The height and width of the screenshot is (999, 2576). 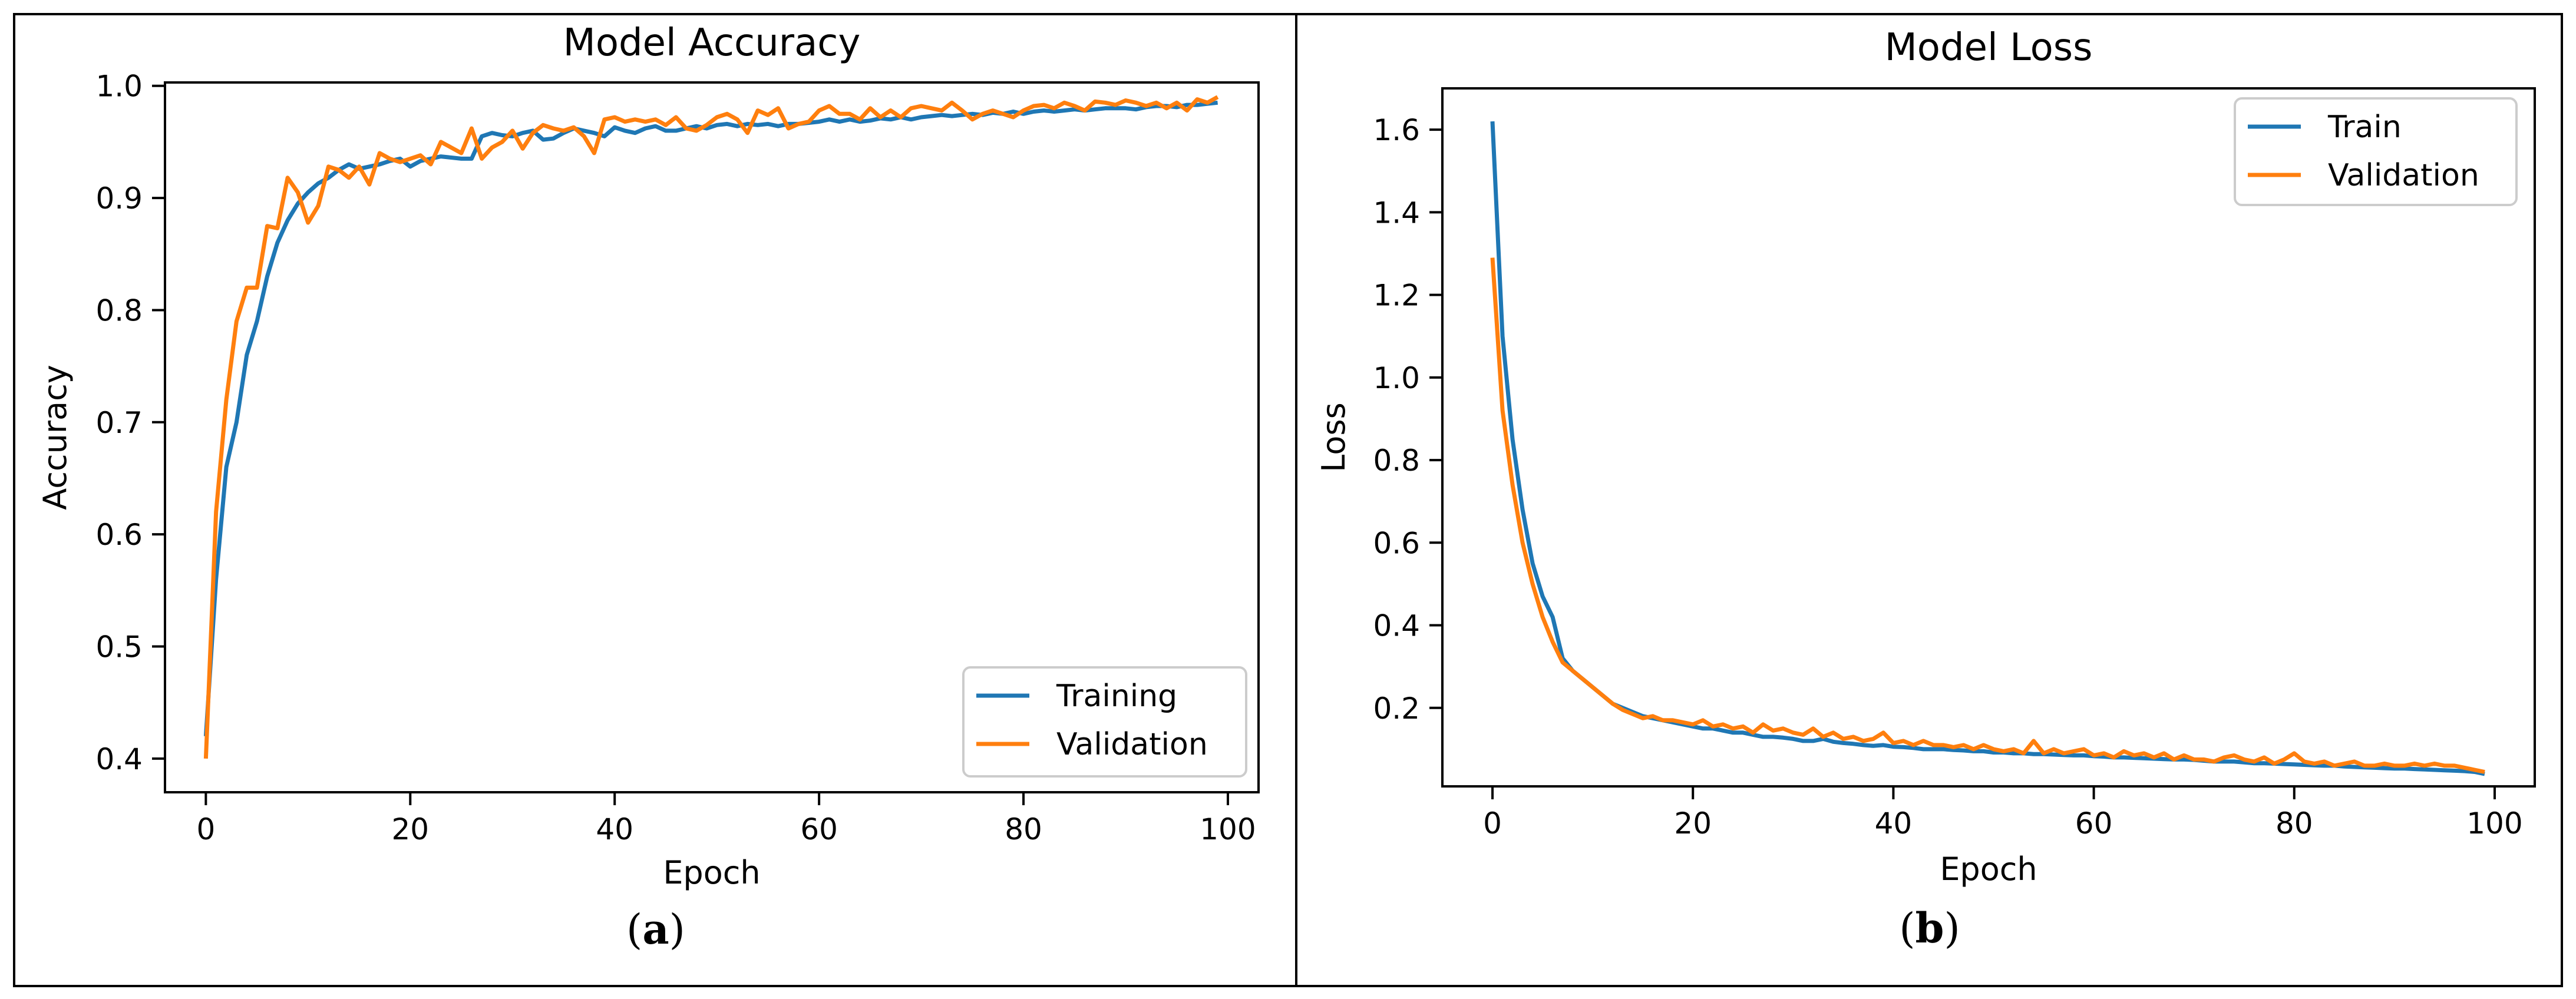 I want to click on caption-letter: a, so click(x=655, y=929).